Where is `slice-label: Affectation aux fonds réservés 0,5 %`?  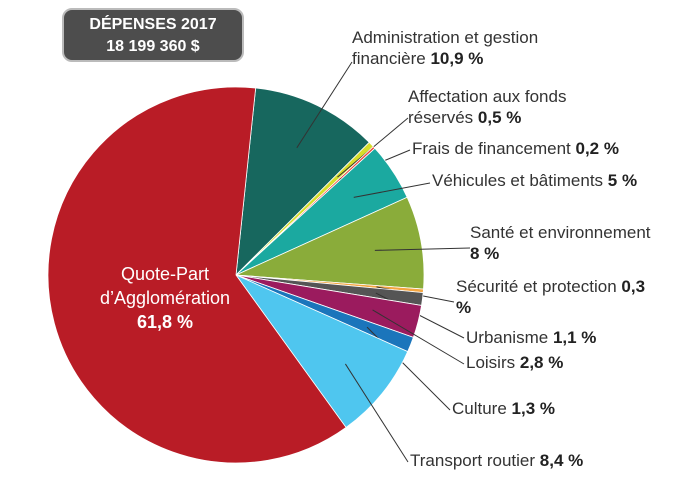 slice-label: Affectation aux fonds réservés 0,5 % is located at coordinates (508, 107).